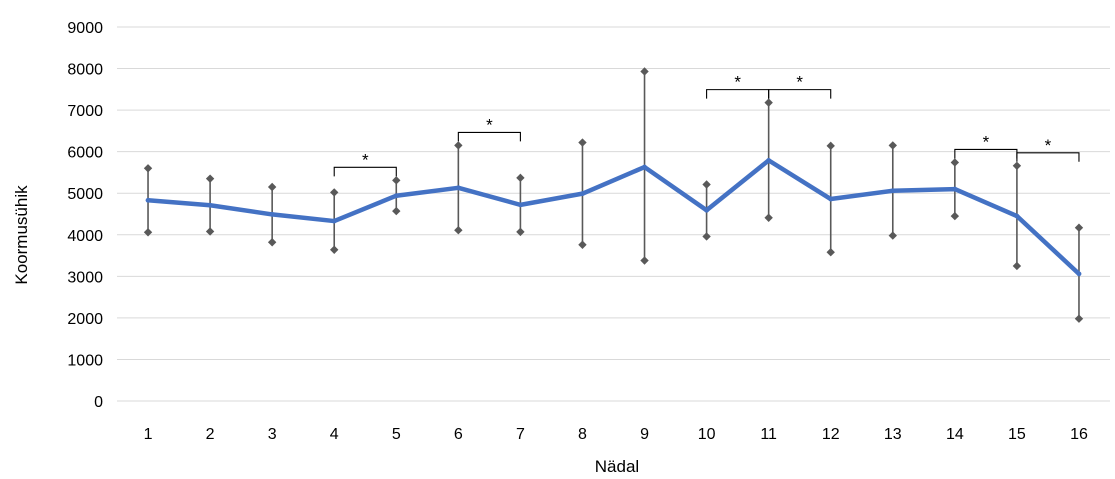 Image resolution: width=1115 pixels, height=479 pixels. What do you see at coordinates (396, 434) in the screenshot?
I see `x-tick-label-5: 5` at bounding box center [396, 434].